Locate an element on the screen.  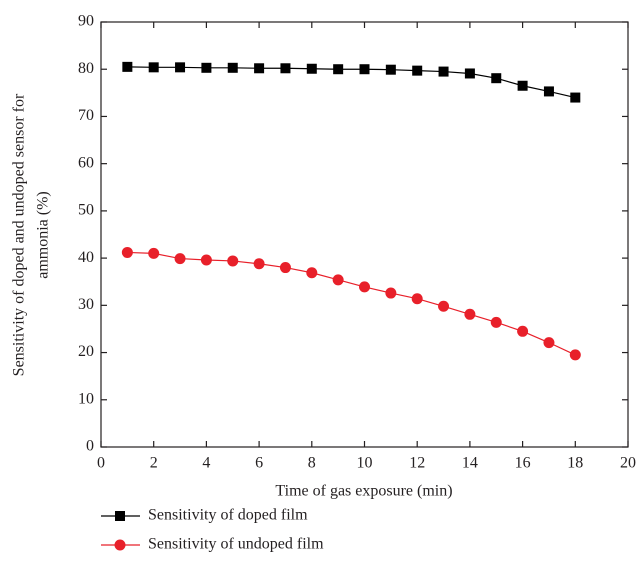
y-axis-label: ammonia (%) is located at coordinates (43, 235).